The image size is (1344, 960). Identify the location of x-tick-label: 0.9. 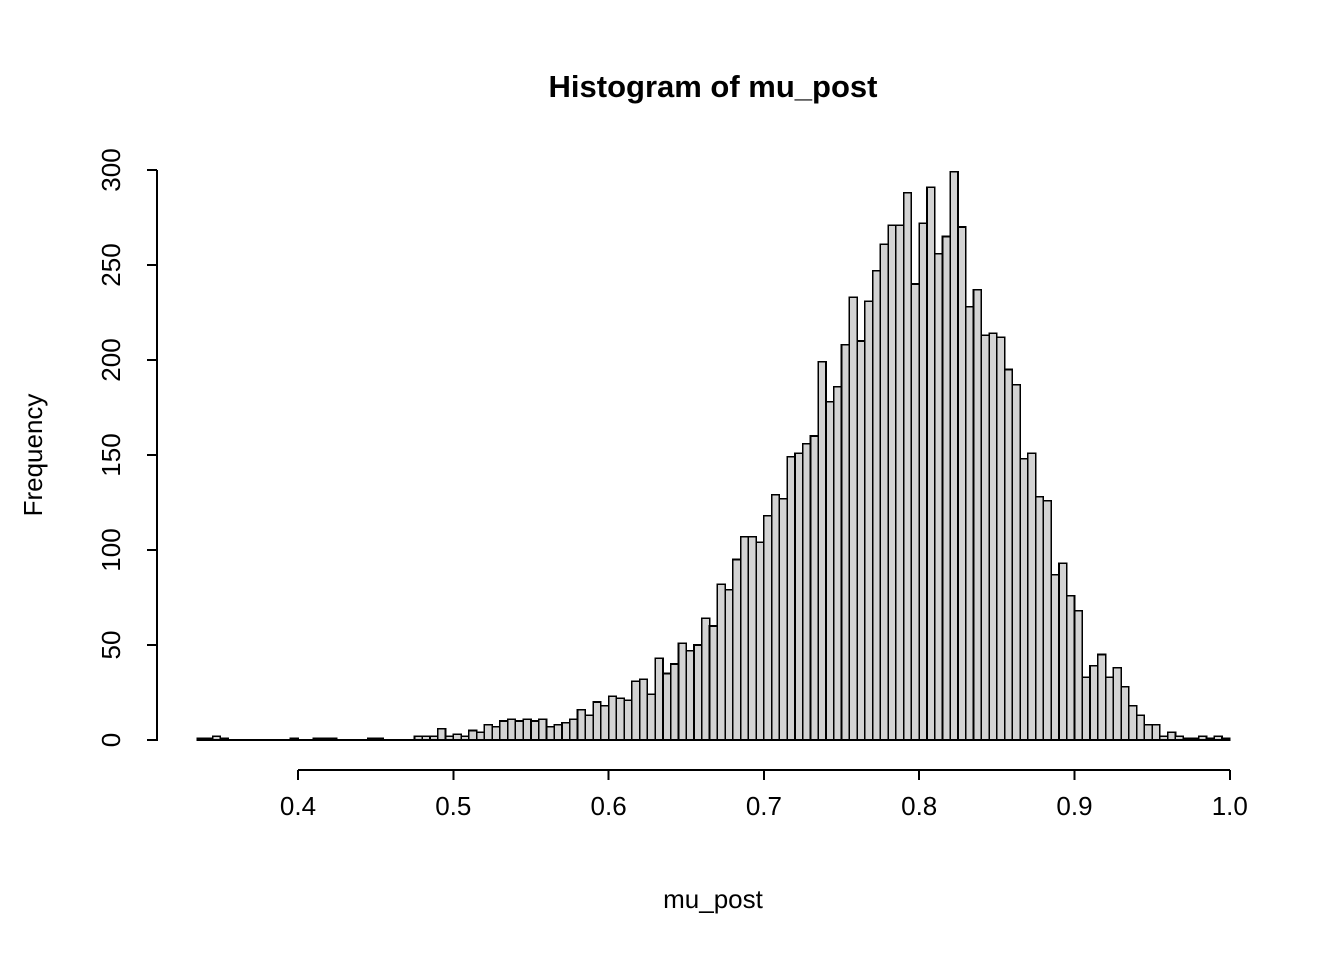
(1074, 806).